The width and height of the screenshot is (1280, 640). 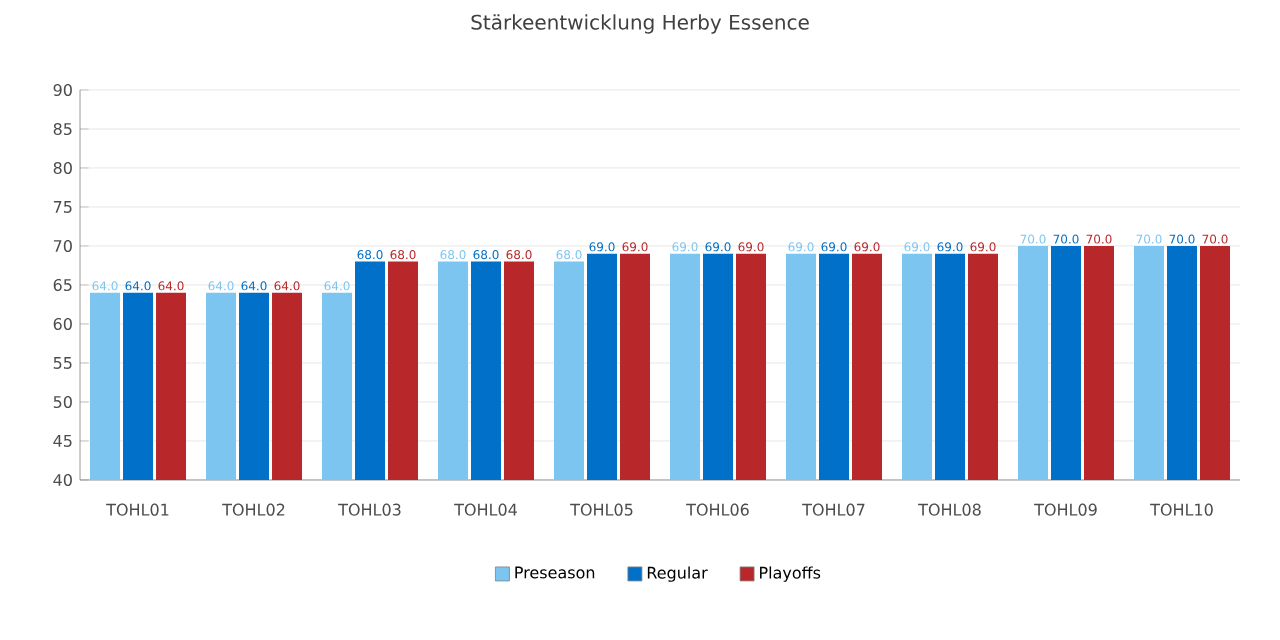 What do you see at coordinates (601, 509) in the screenshot?
I see `x-tick-label: TOHL05` at bounding box center [601, 509].